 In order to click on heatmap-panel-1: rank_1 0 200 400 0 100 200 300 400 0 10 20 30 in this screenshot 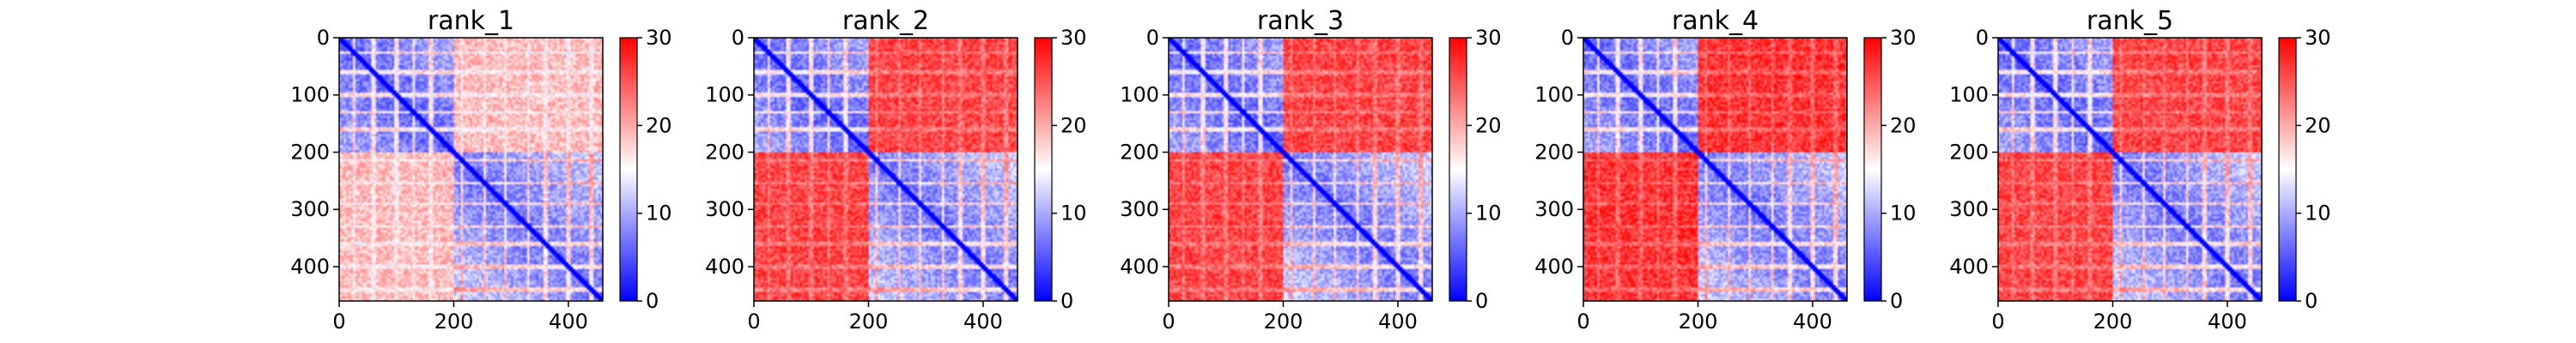, I will do `click(481, 170)`.